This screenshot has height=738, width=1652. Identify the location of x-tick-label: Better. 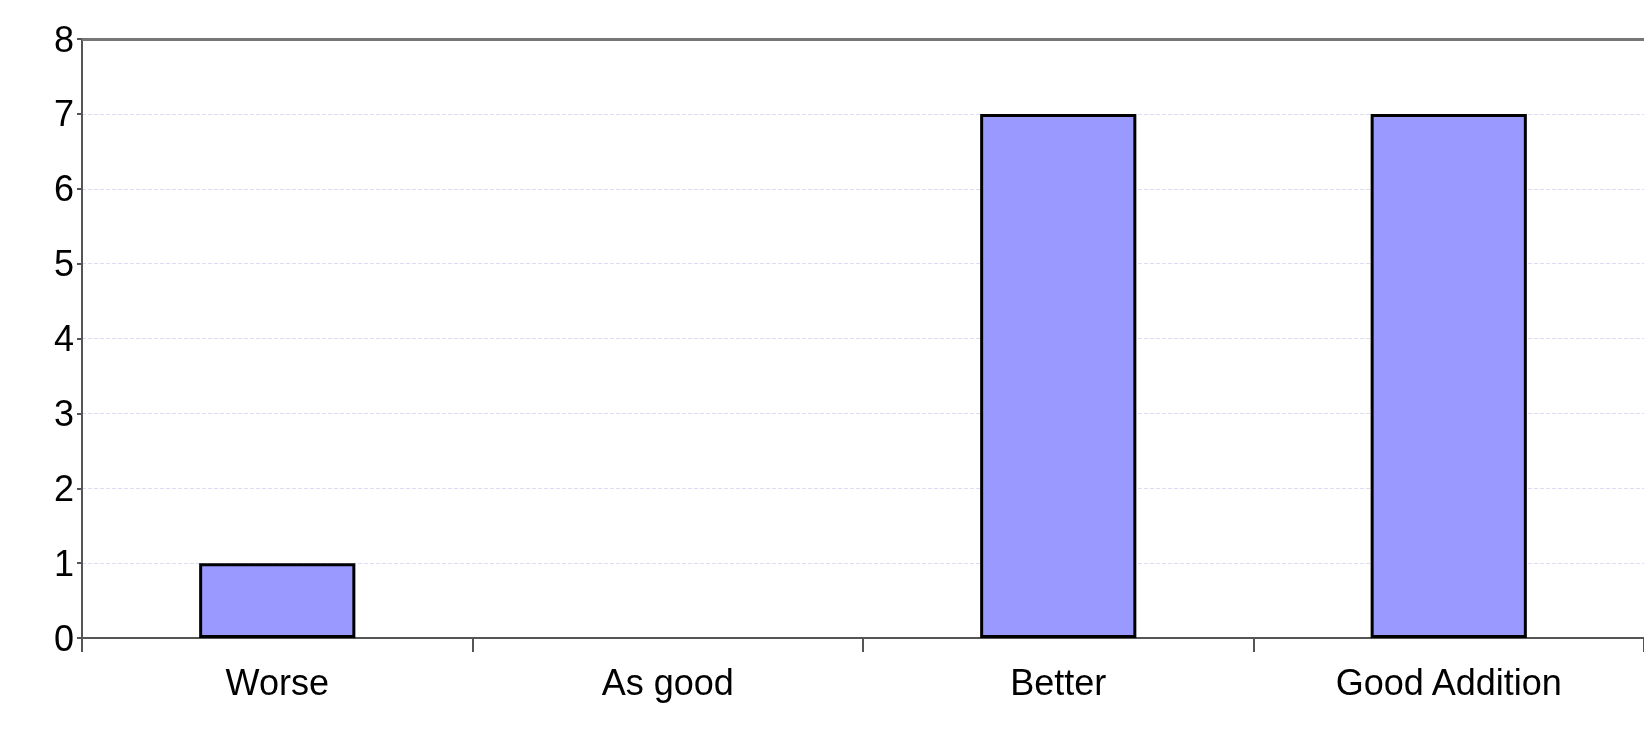
(1058, 682).